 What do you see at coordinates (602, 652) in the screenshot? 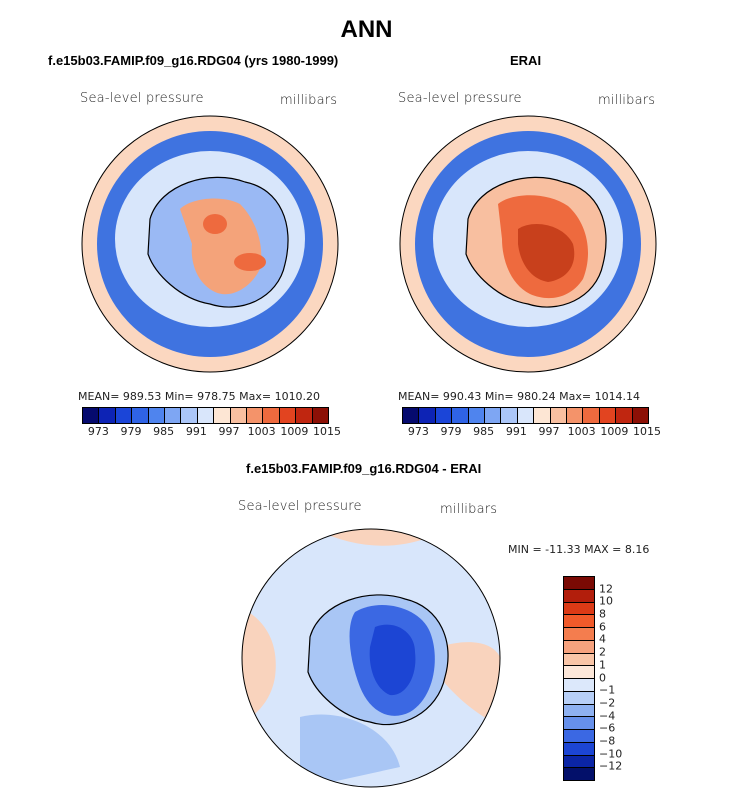
I see `difference-colorbar-tick-label: 2` at bounding box center [602, 652].